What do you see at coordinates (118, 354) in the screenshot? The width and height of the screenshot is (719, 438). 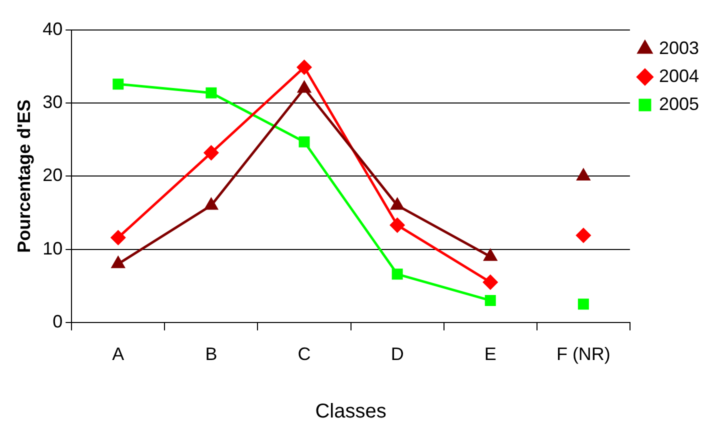 I see `x-tick-label: A` at bounding box center [118, 354].